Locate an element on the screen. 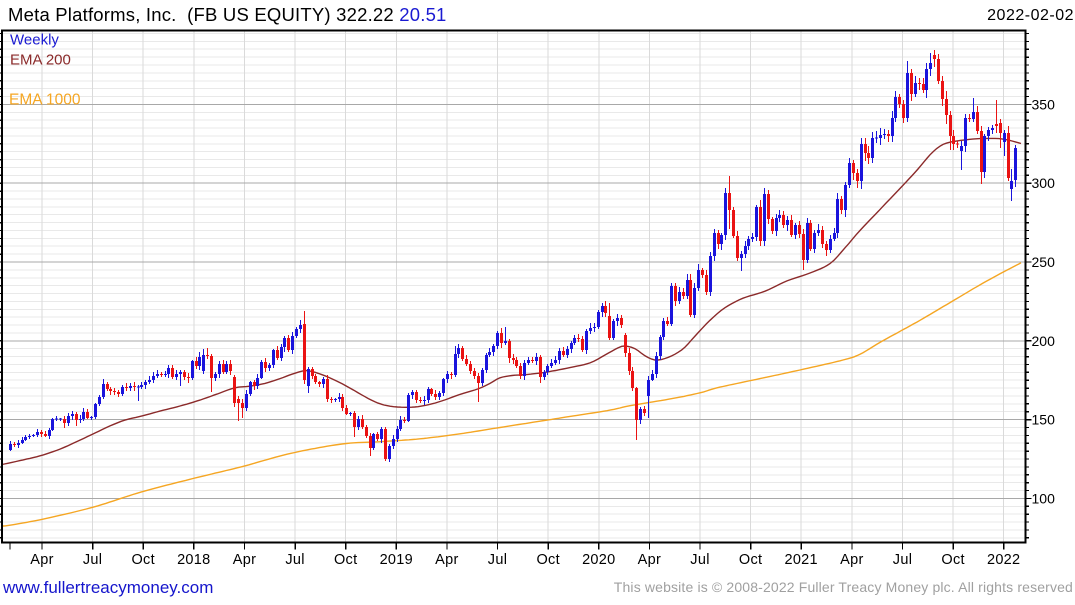  svg-text: Weekly is located at coordinates (34, 40).